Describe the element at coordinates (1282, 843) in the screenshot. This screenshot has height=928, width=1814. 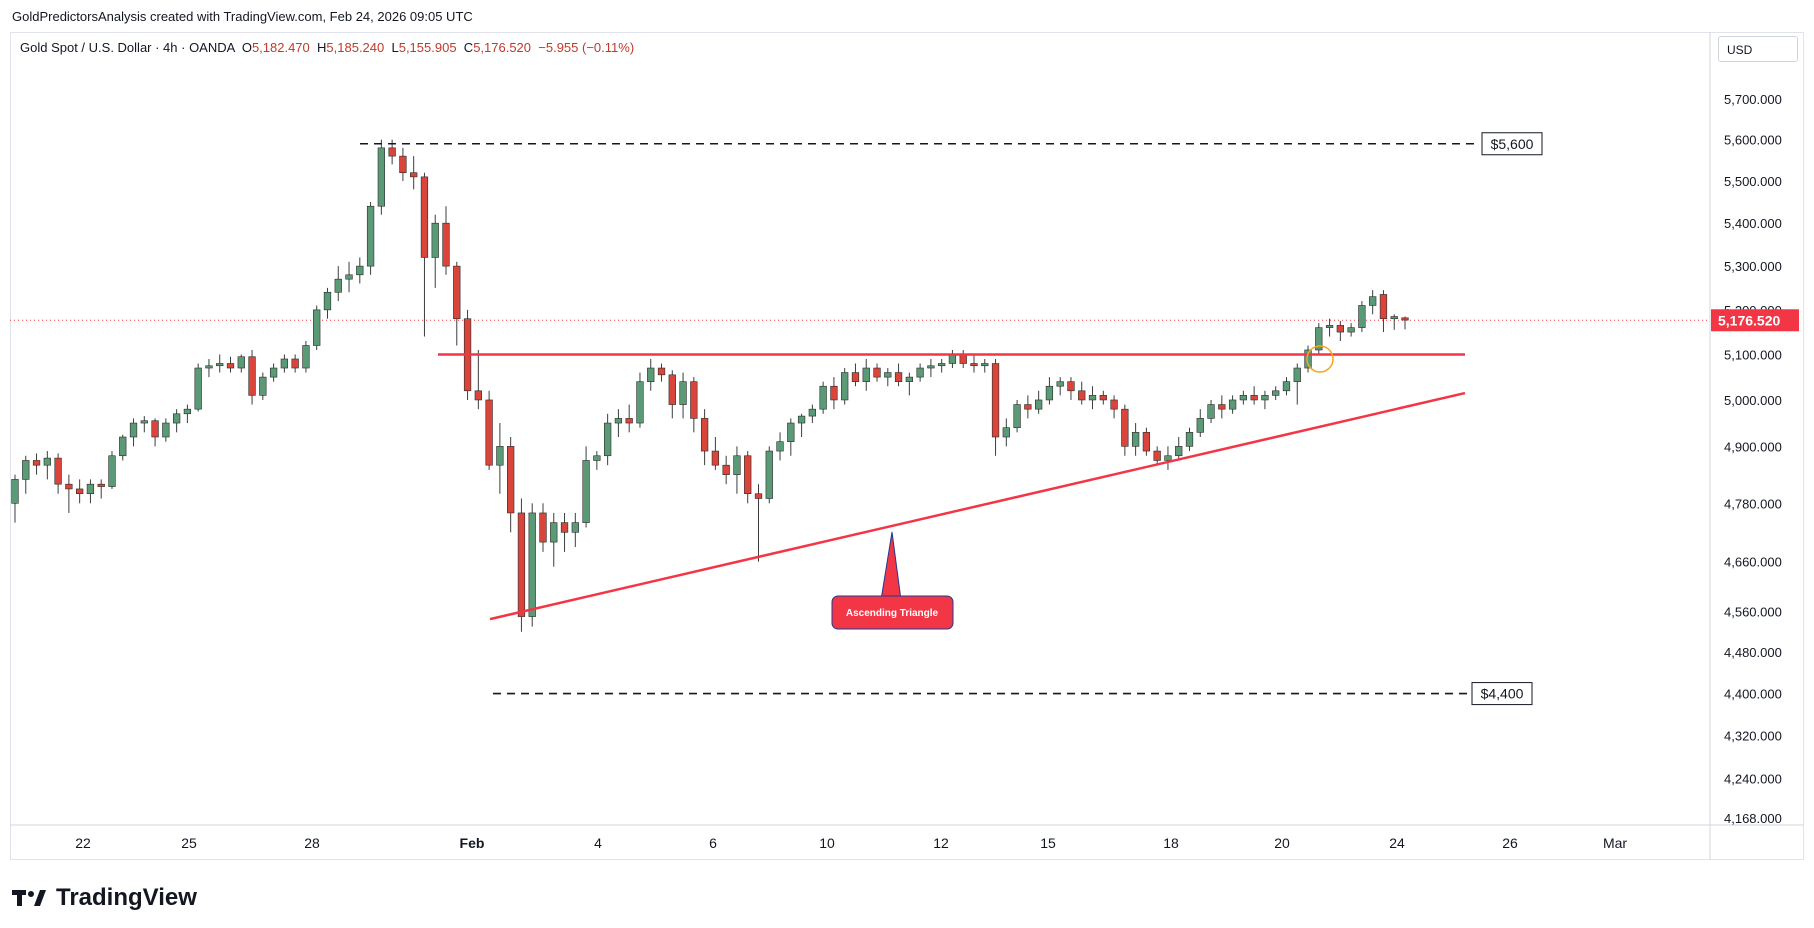
I see `x-tick-label: 20` at that location.